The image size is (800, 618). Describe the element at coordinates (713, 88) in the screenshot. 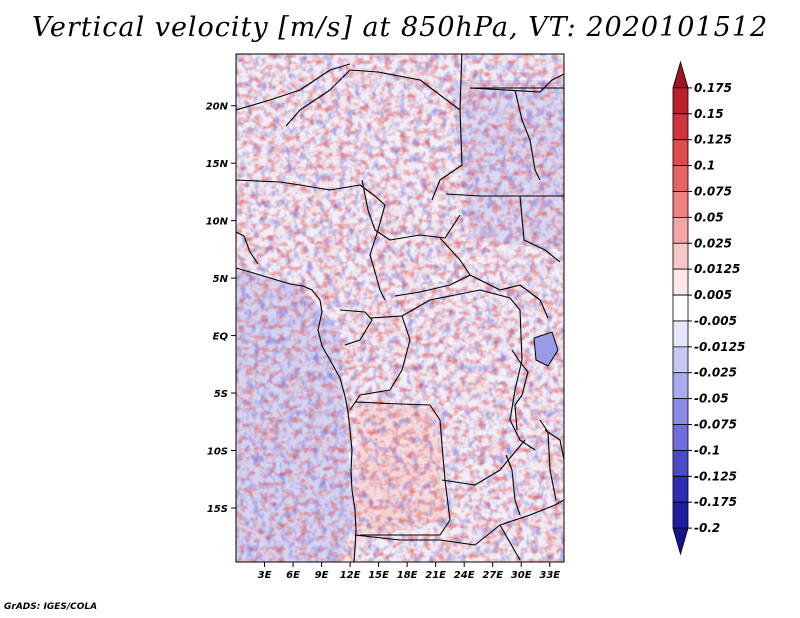

I see `colorbar-label: 0.175` at that location.